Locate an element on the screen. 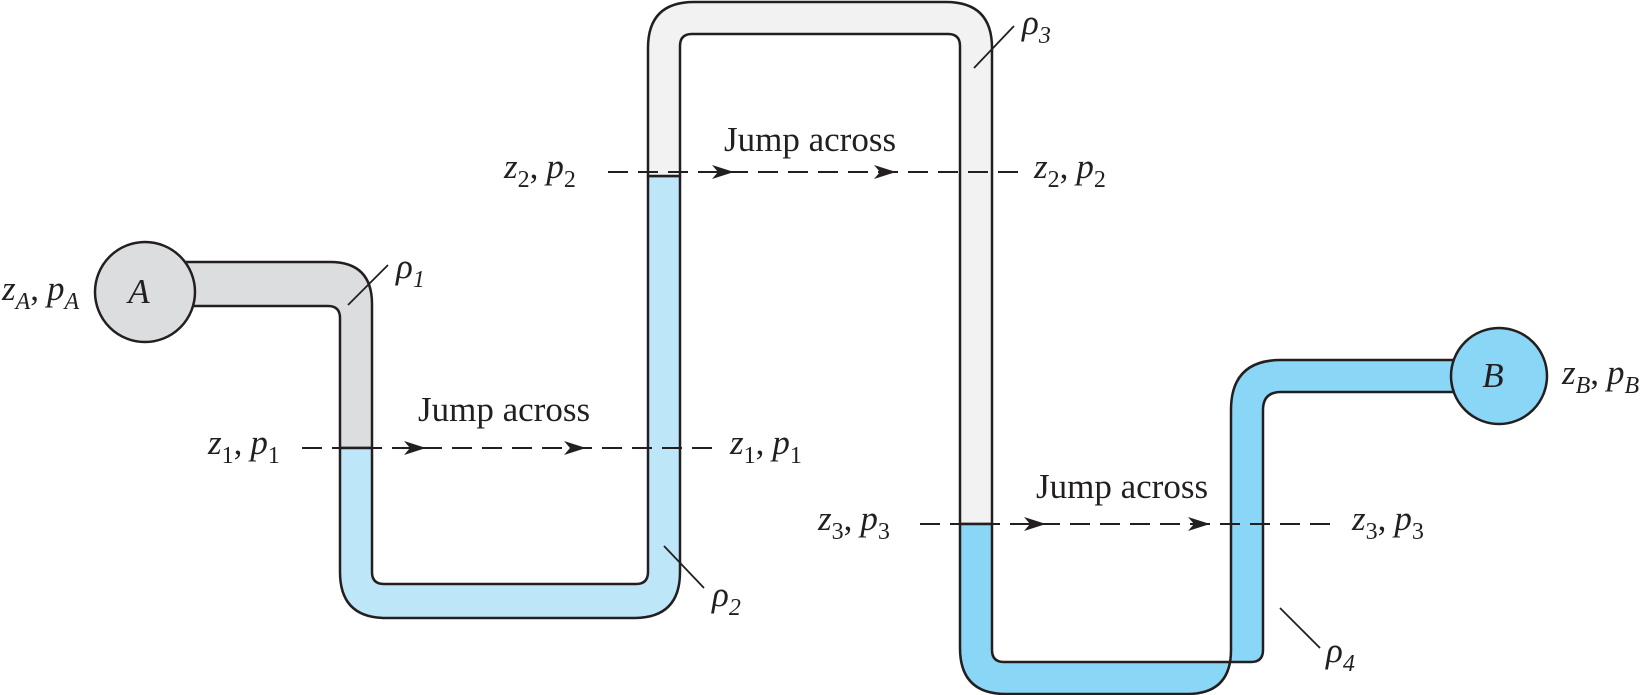  rho-2-label: ρ2 is located at coordinates (726, 598).